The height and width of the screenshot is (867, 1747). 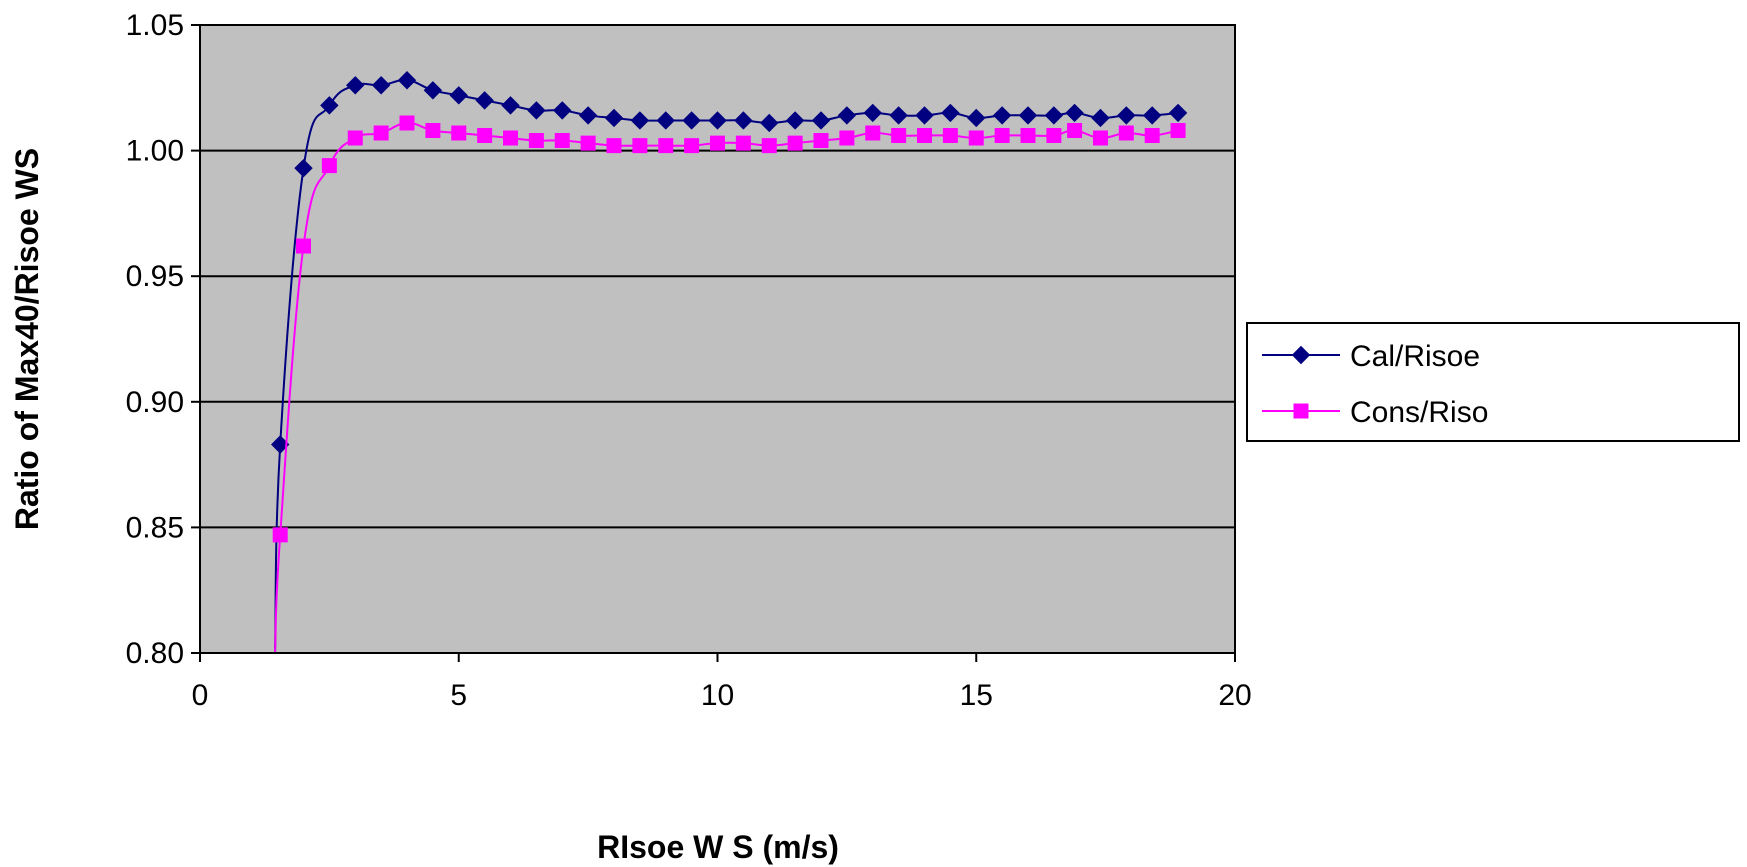 I want to click on x-tick-label-1: 5, so click(x=458, y=695).